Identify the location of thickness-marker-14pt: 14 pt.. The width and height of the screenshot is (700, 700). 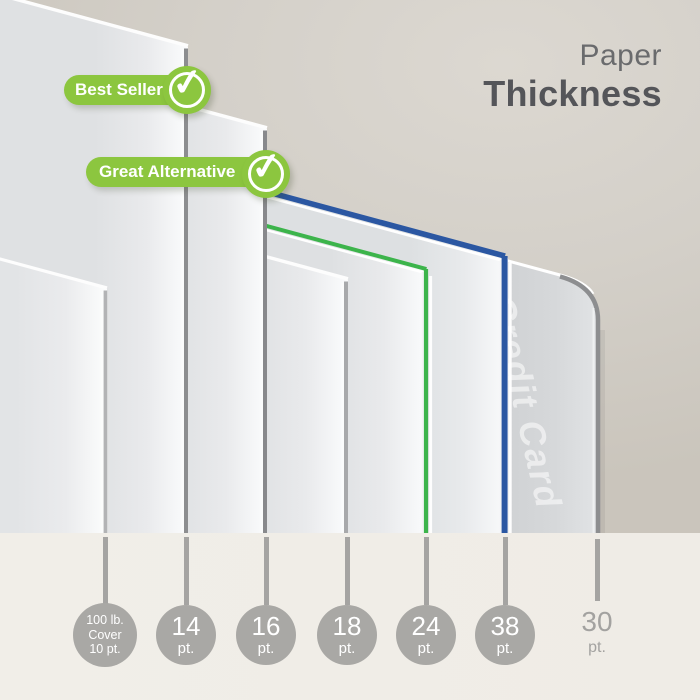
(186, 635).